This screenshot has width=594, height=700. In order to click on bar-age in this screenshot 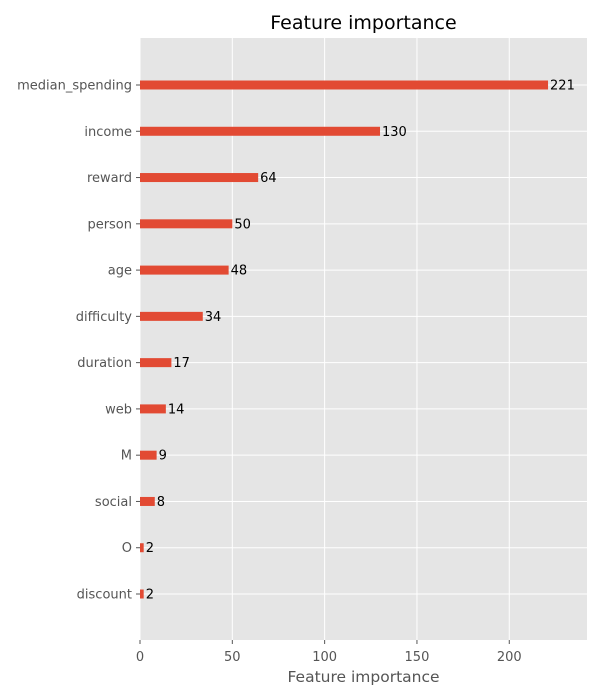, I will do `click(184, 270)`.